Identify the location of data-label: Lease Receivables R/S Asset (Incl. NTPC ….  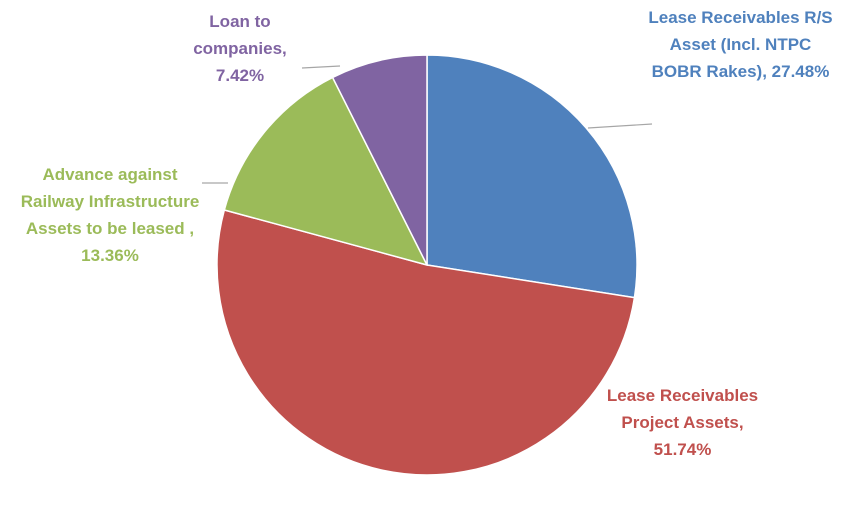
(740, 44).